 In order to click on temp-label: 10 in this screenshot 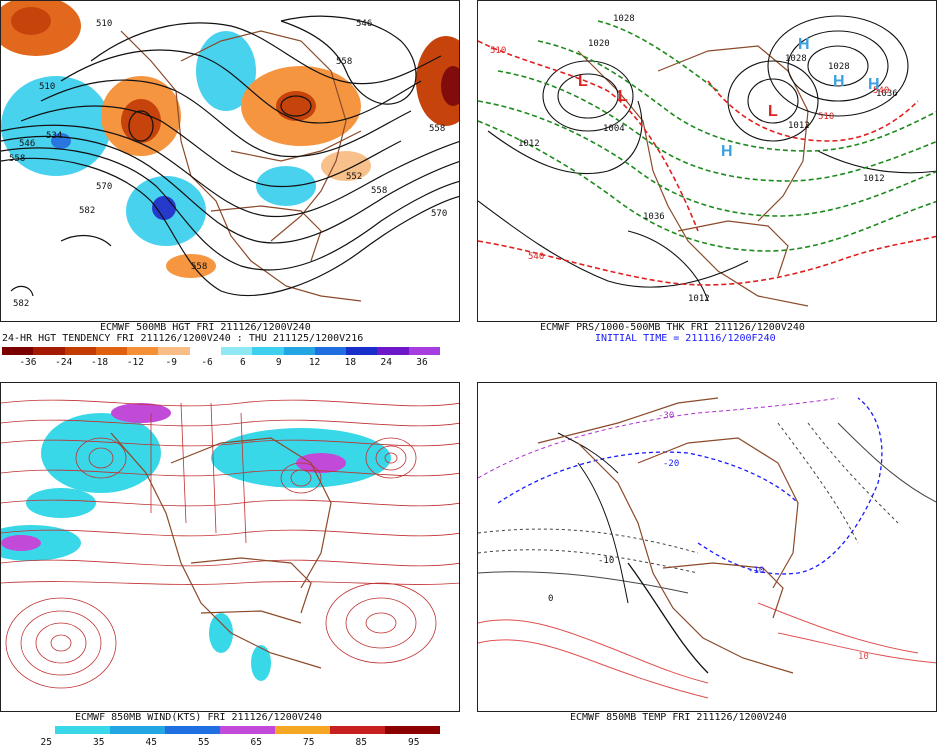, I will do `click(863, 657)`.